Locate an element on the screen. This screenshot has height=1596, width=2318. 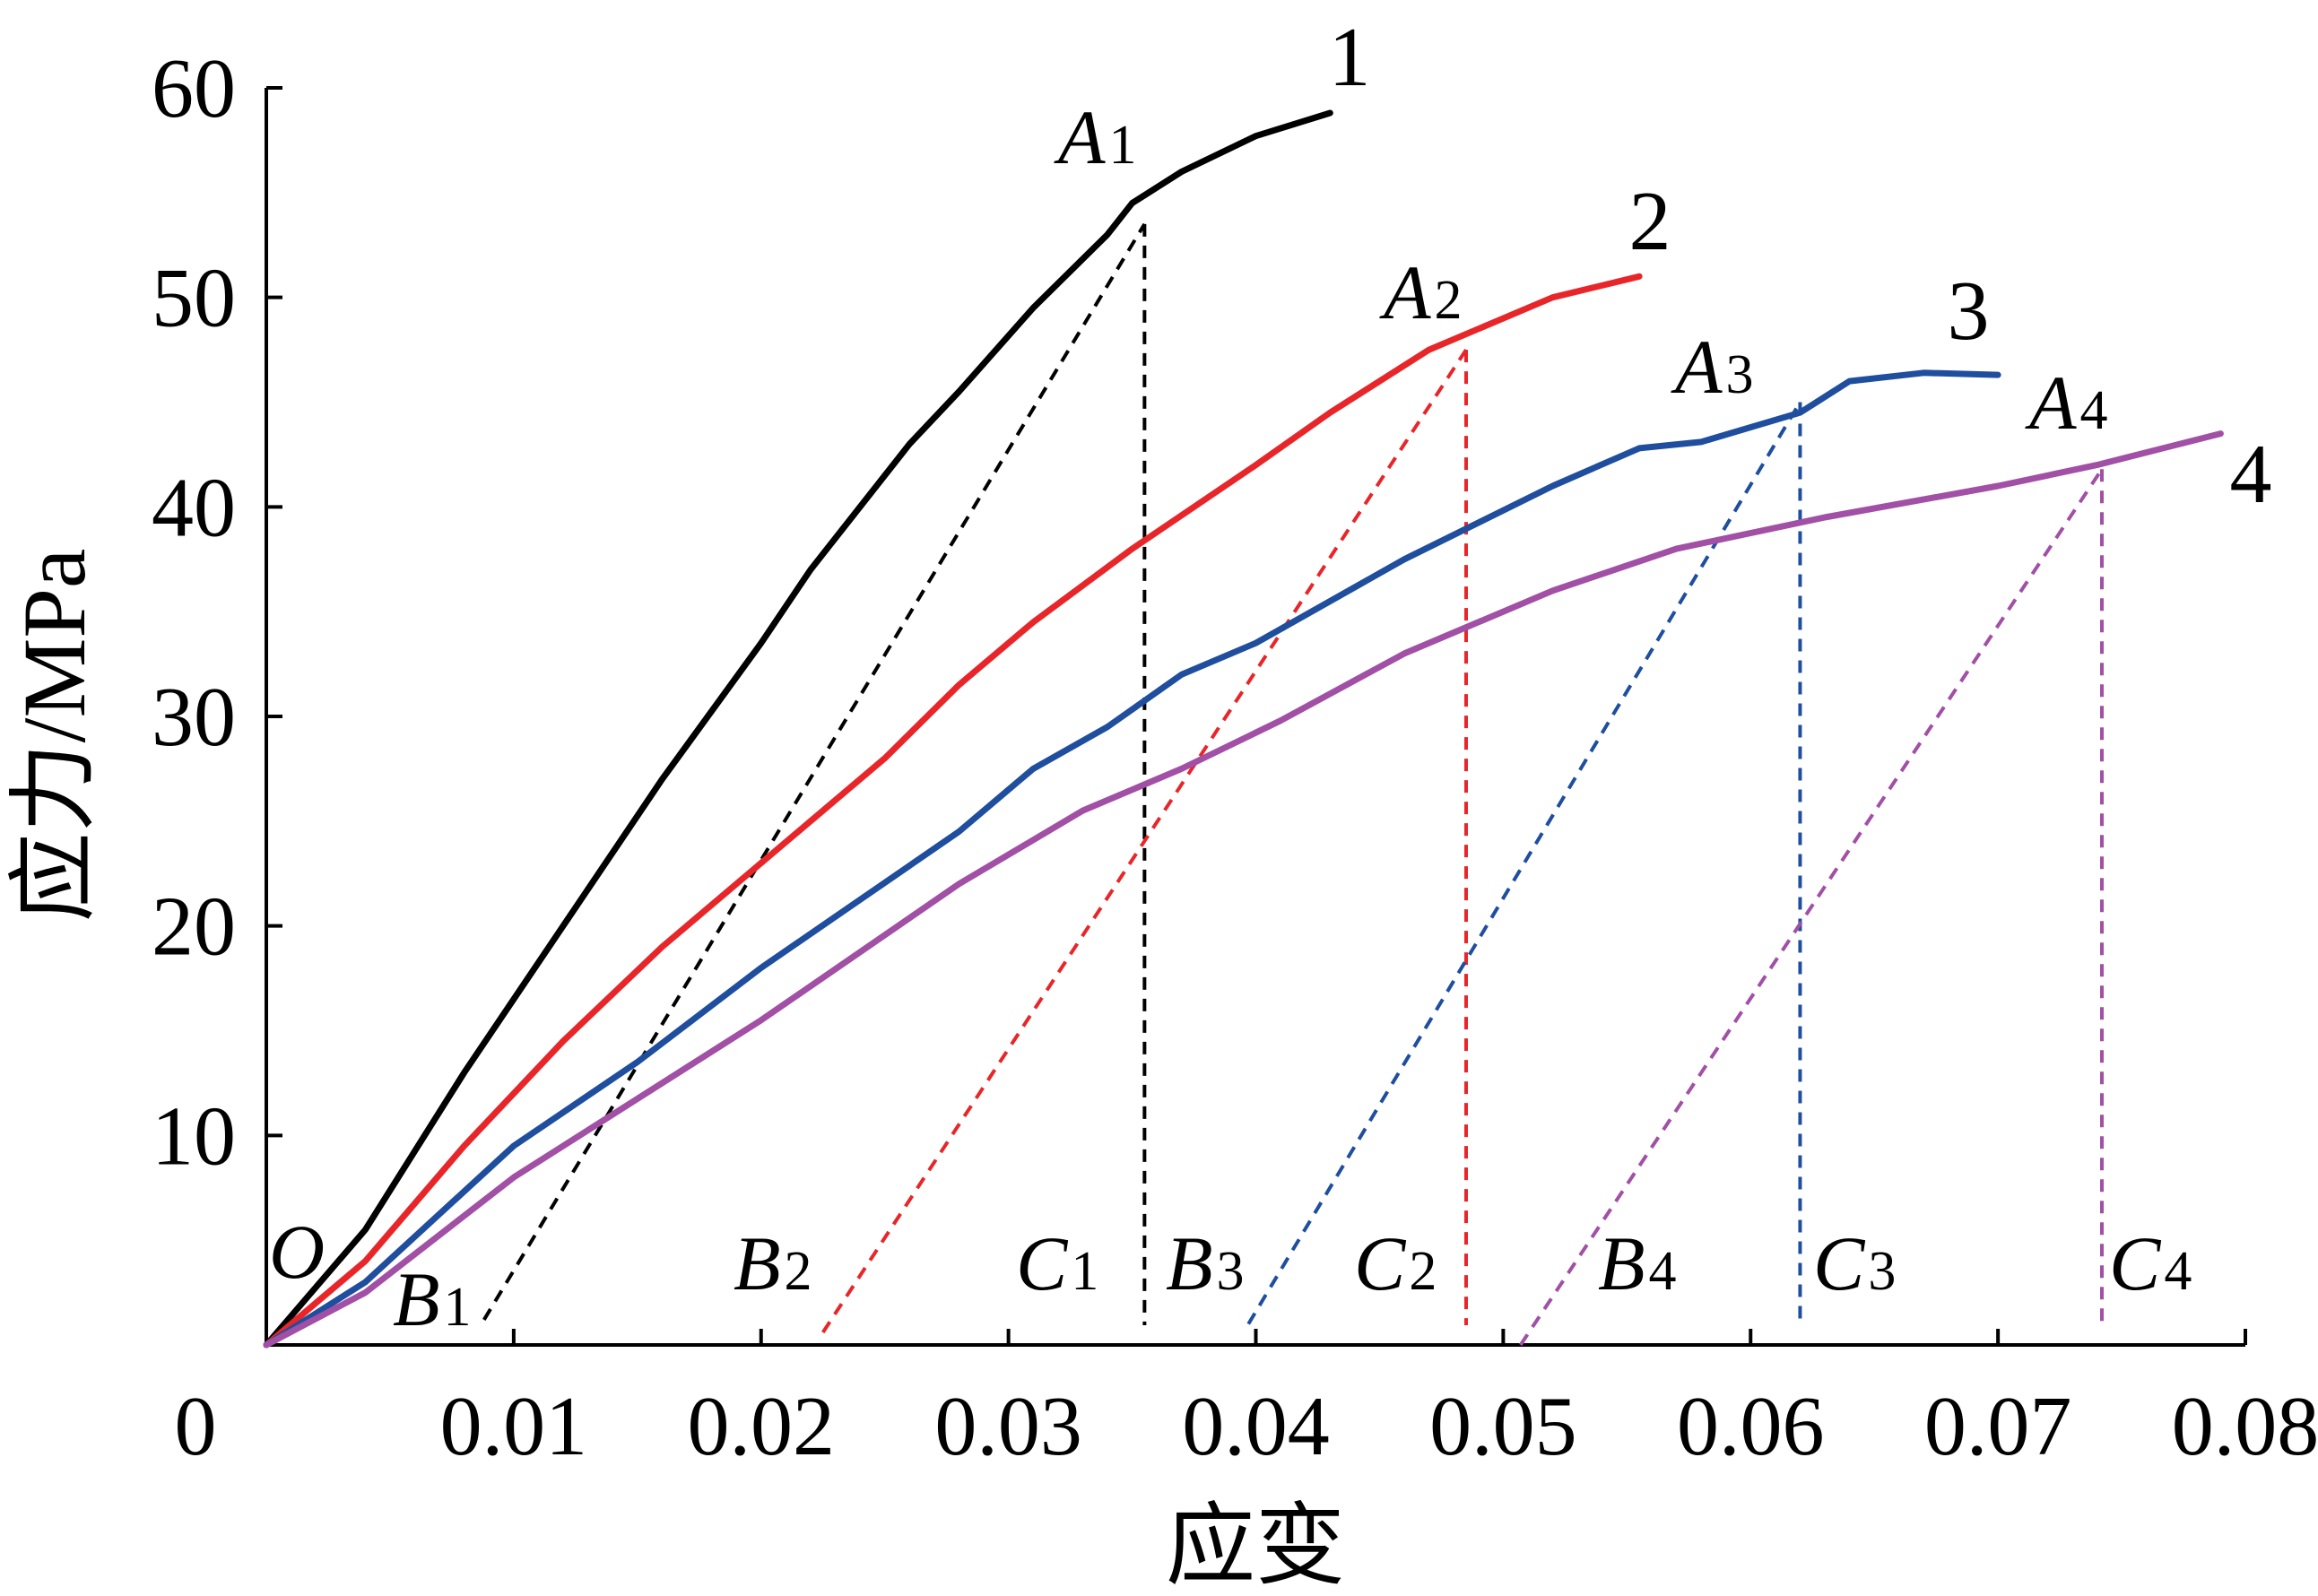
x-tick-label: 0.08 is located at coordinates (2245, 1427).